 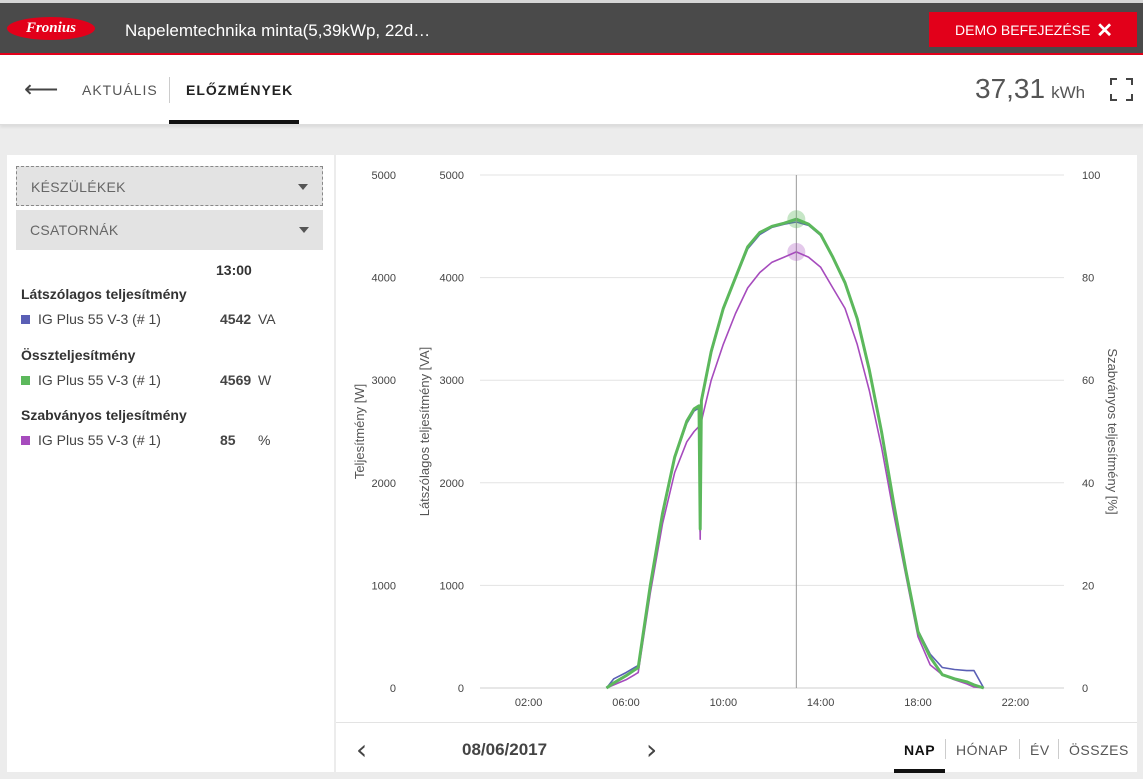 What do you see at coordinates (1016, 703) in the screenshot?
I see `x-tick: 22:00` at bounding box center [1016, 703].